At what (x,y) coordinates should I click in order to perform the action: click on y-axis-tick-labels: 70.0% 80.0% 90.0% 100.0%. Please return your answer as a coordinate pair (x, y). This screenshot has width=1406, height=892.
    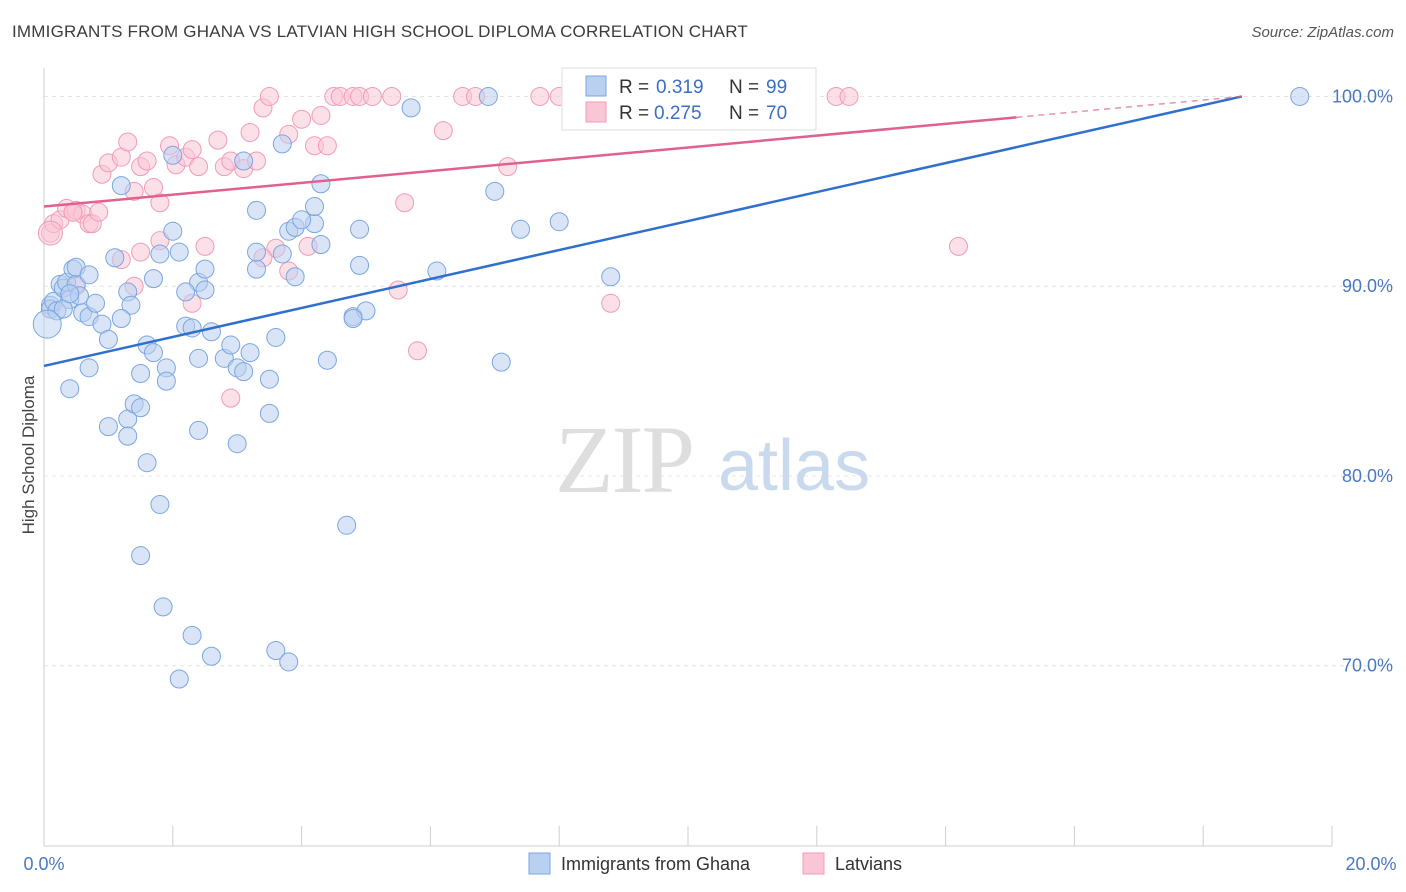
    Looking at the image, I should click on (1362, 380).